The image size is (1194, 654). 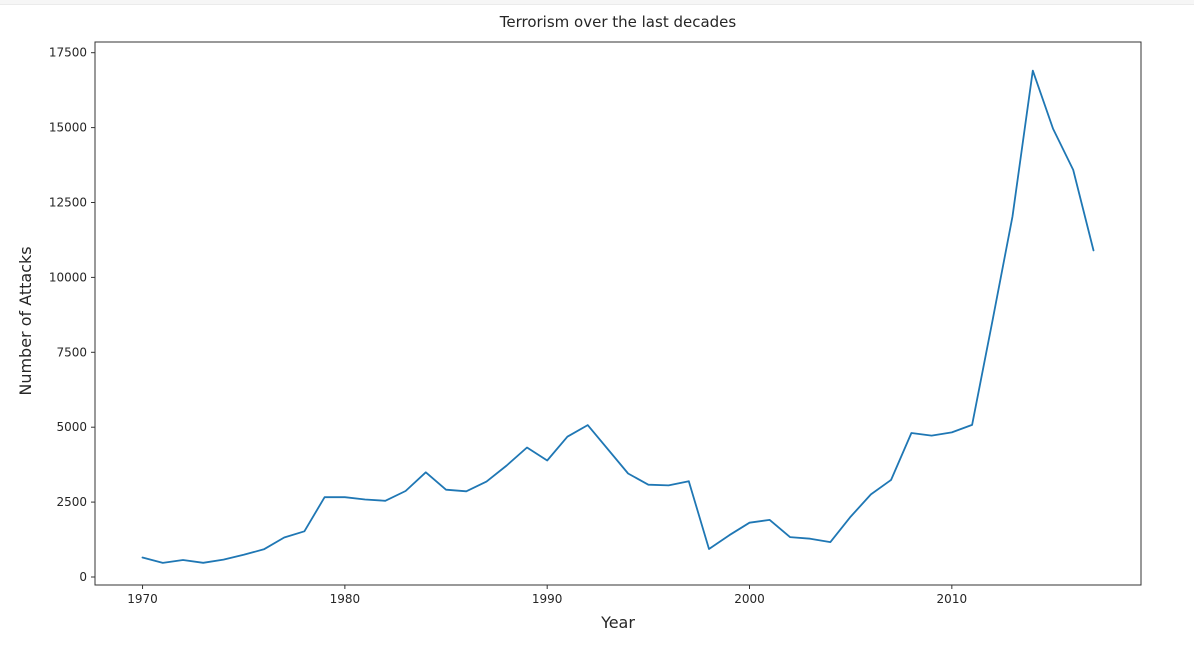 What do you see at coordinates (25, 321) in the screenshot?
I see `y-axis-label: Number of Attacks` at bounding box center [25, 321].